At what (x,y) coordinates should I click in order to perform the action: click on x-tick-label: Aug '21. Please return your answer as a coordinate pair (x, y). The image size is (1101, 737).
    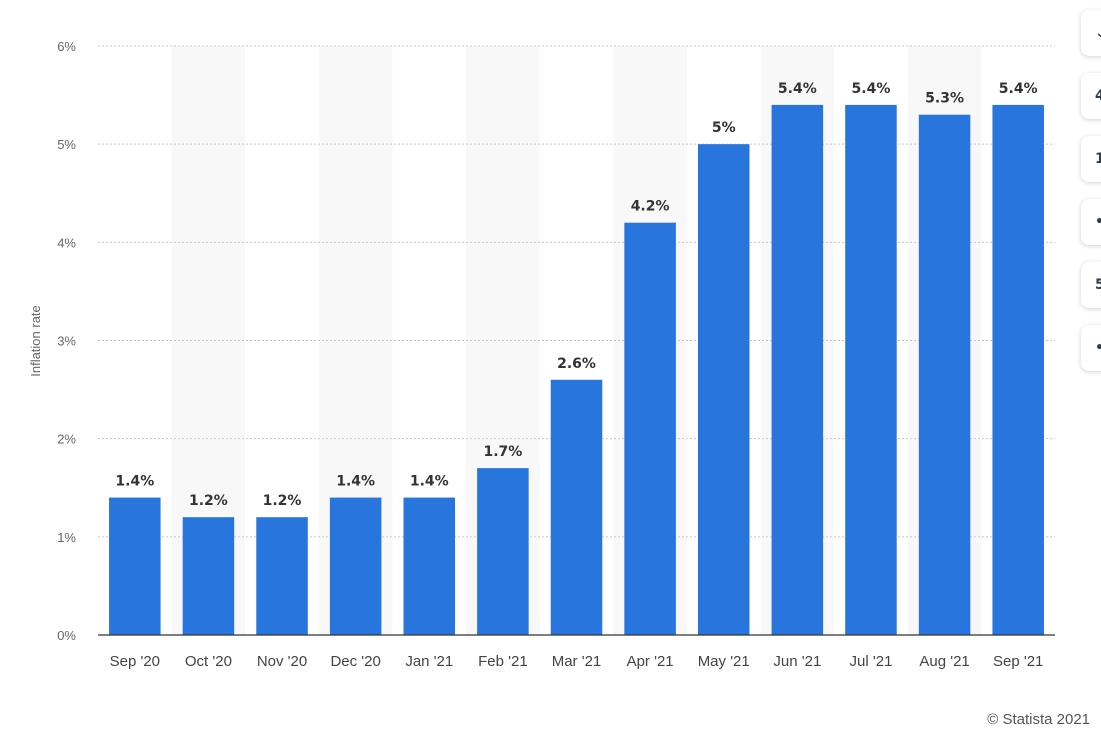
    Looking at the image, I should click on (944, 661).